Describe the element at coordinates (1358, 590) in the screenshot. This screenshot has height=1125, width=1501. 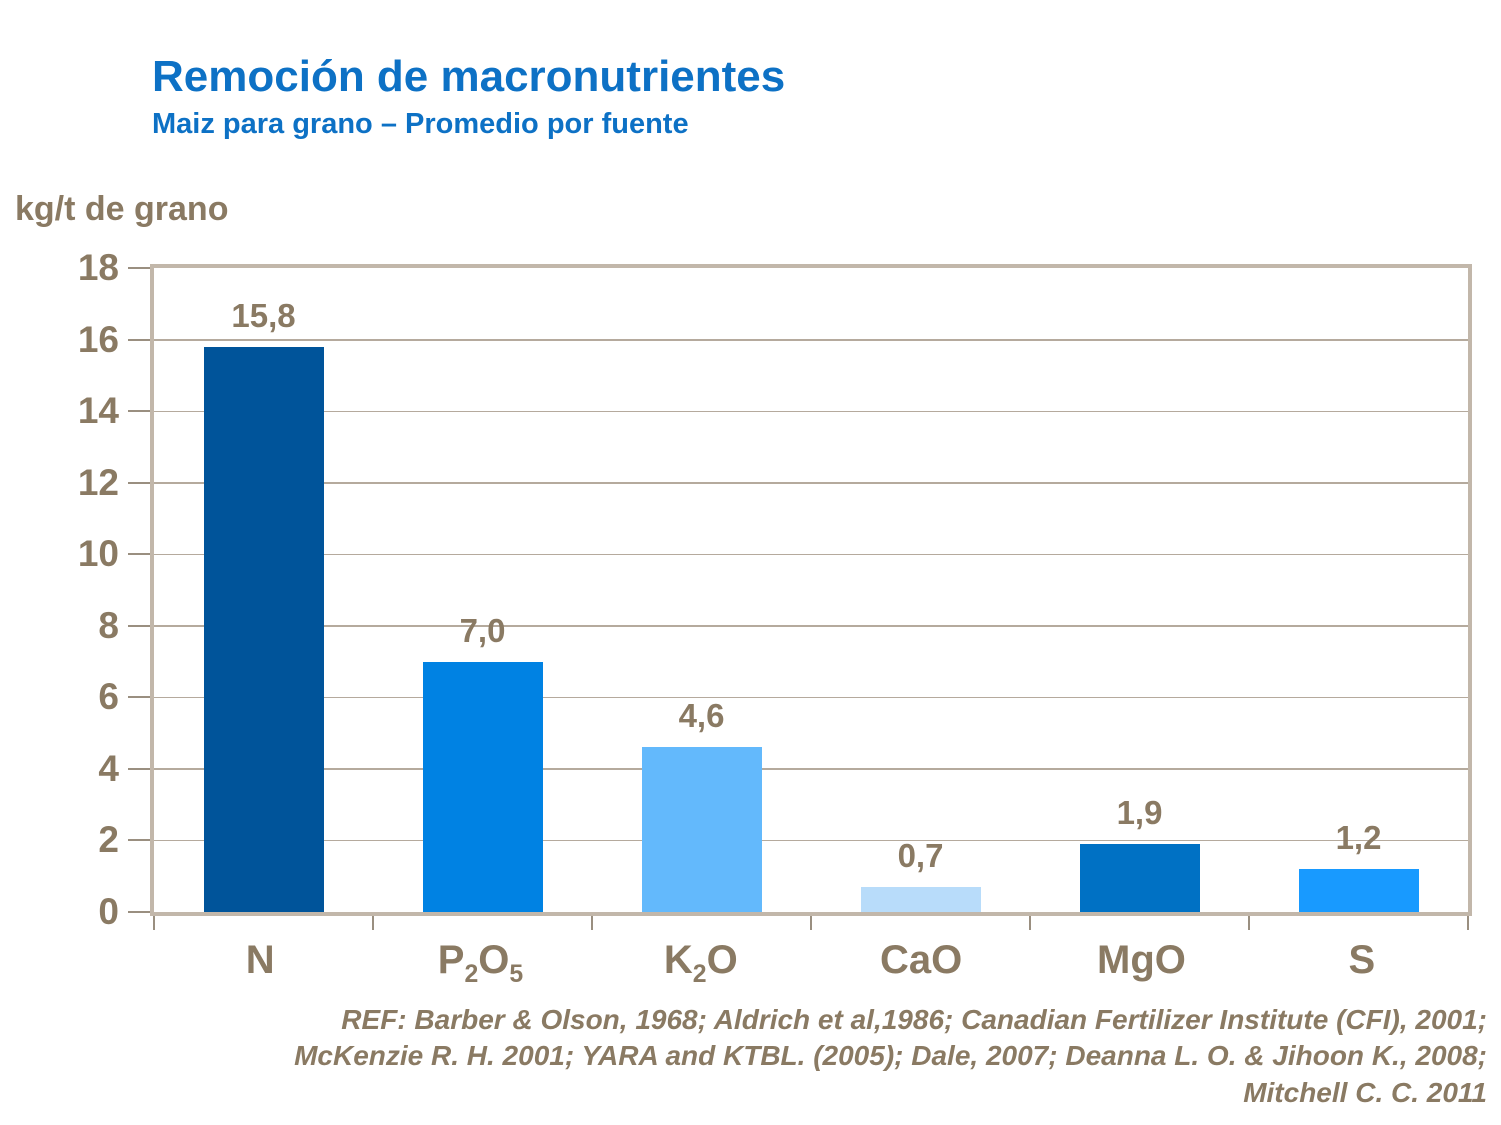
I see `bar-group: 1,2` at that location.